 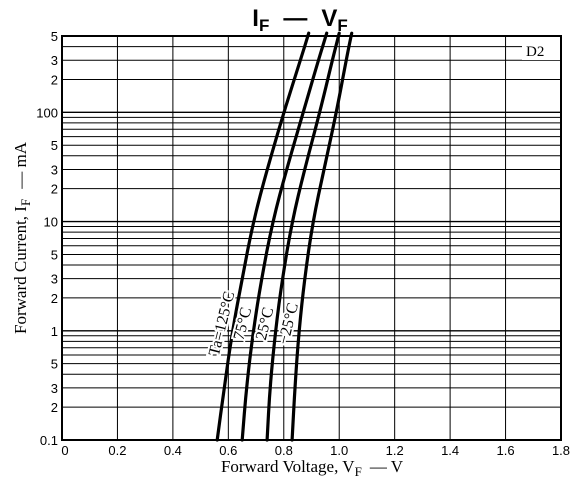 I want to click on x-axis-label-unit: — V, so click(x=386, y=466).